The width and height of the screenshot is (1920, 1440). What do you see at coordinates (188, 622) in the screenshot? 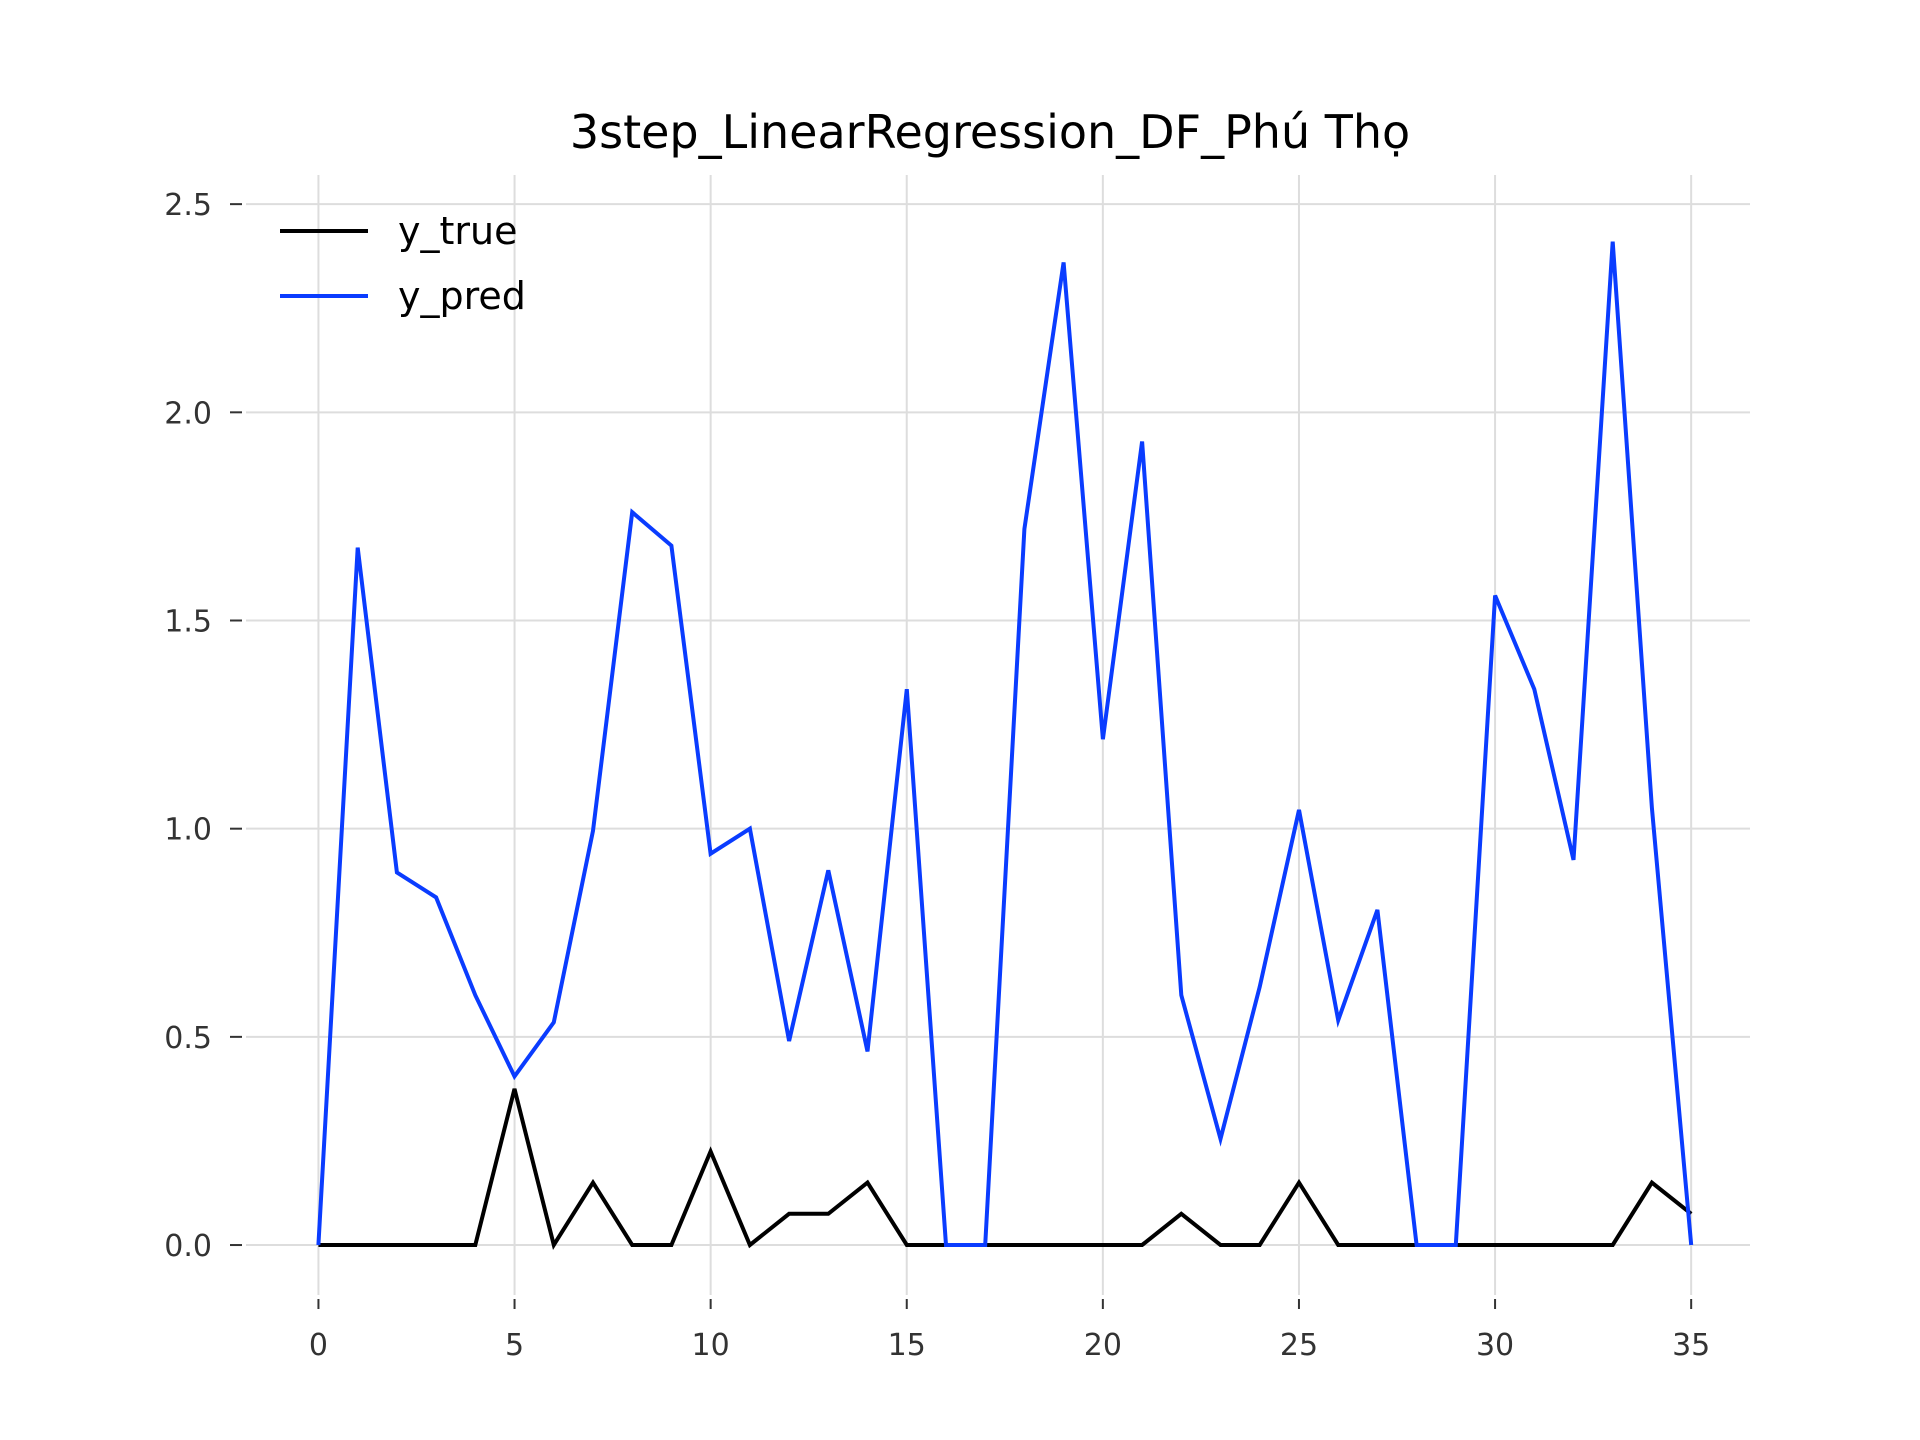
I see `y-tick-label: 1.5` at bounding box center [188, 622].